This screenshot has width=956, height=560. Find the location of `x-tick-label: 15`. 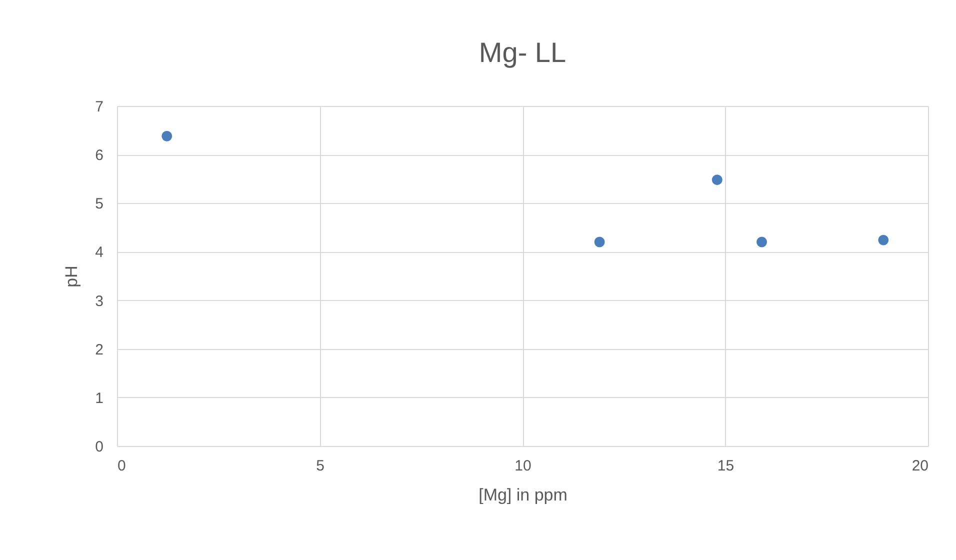

x-tick-label: 15 is located at coordinates (725, 466).